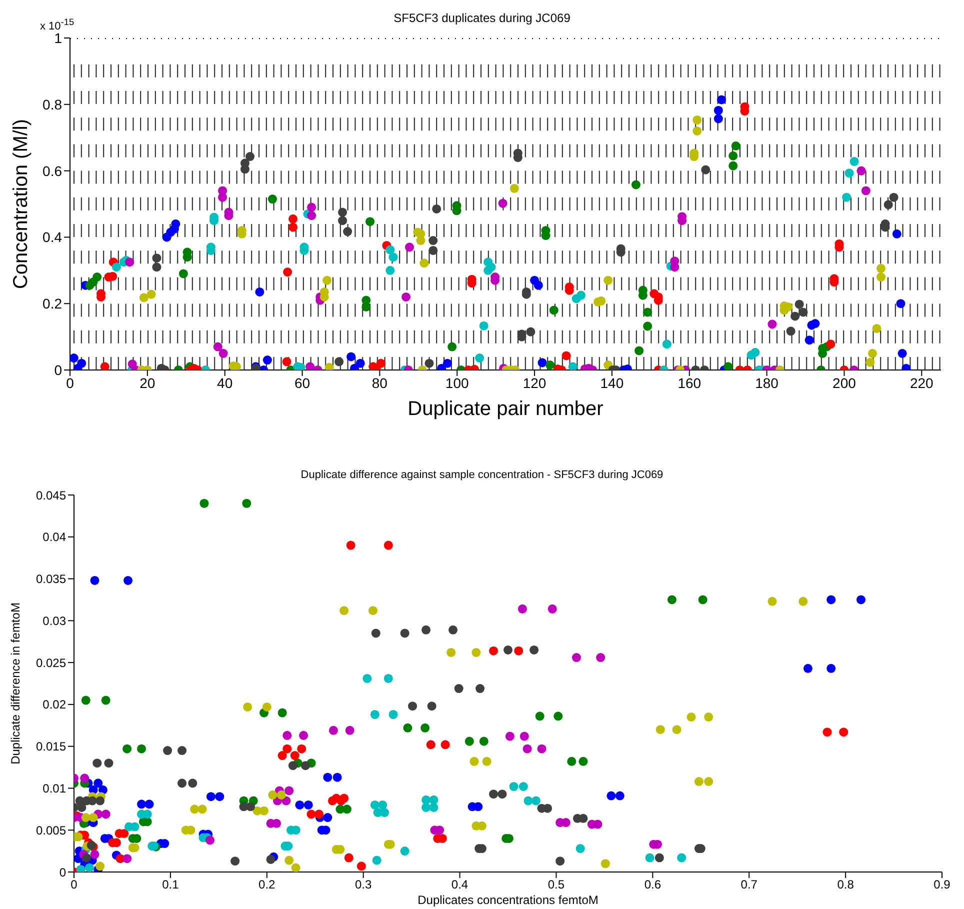 This screenshot has height=909, width=964. Describe the element at coordinates (508, 900) in the screenshot. I see `x-axis-title: Duplicates concentrations femtoM` at that location.